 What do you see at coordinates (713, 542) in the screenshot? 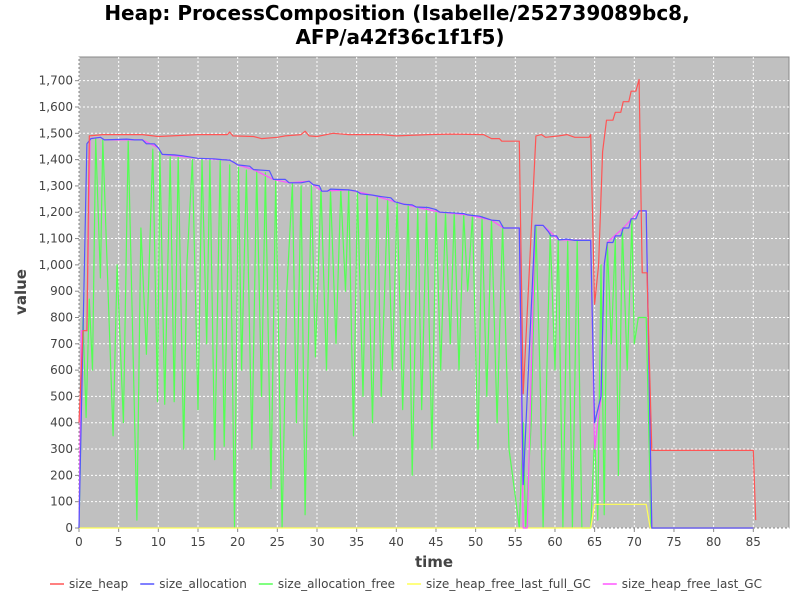
I see `x-tick-label: 80` at bounding box center [713, 542].